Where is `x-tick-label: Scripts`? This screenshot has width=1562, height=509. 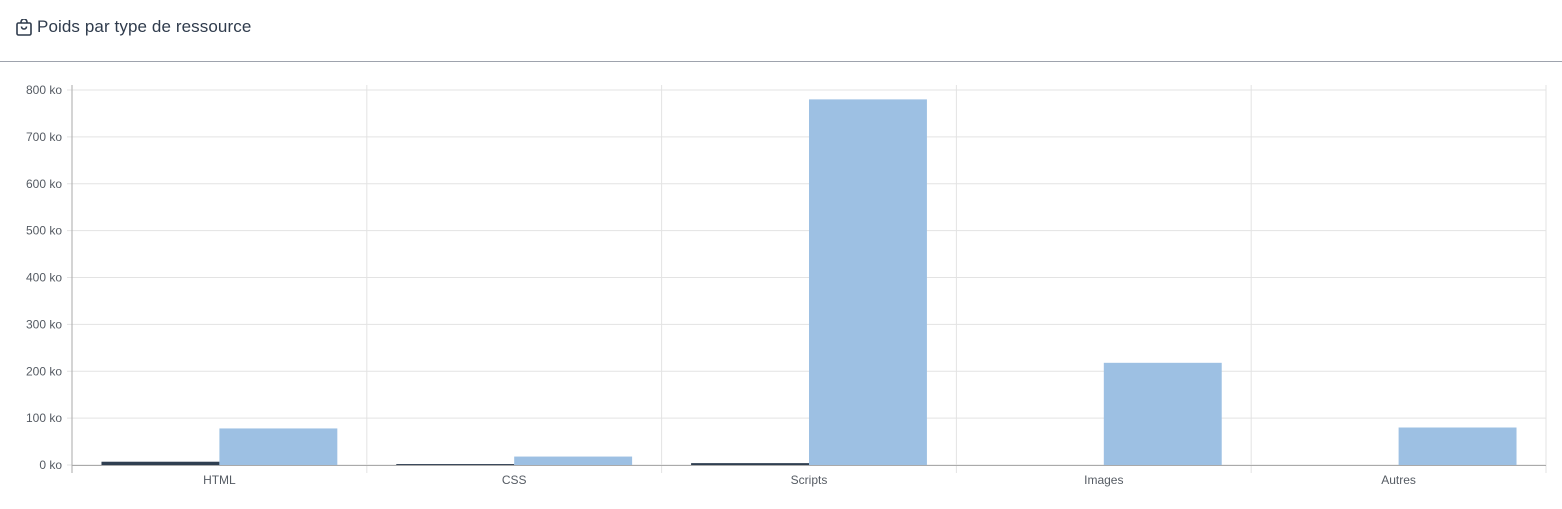 x-tick-label: Scripts is located at coordinates (809, 480).